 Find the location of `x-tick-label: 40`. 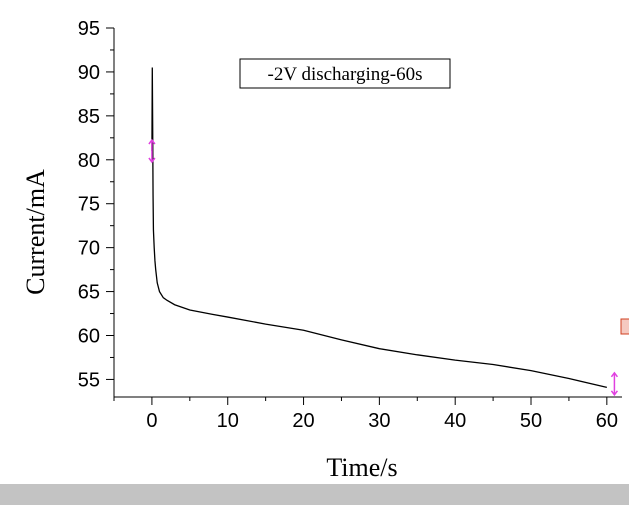

x-tick-label: 40 is located at coordinates (455, 421).